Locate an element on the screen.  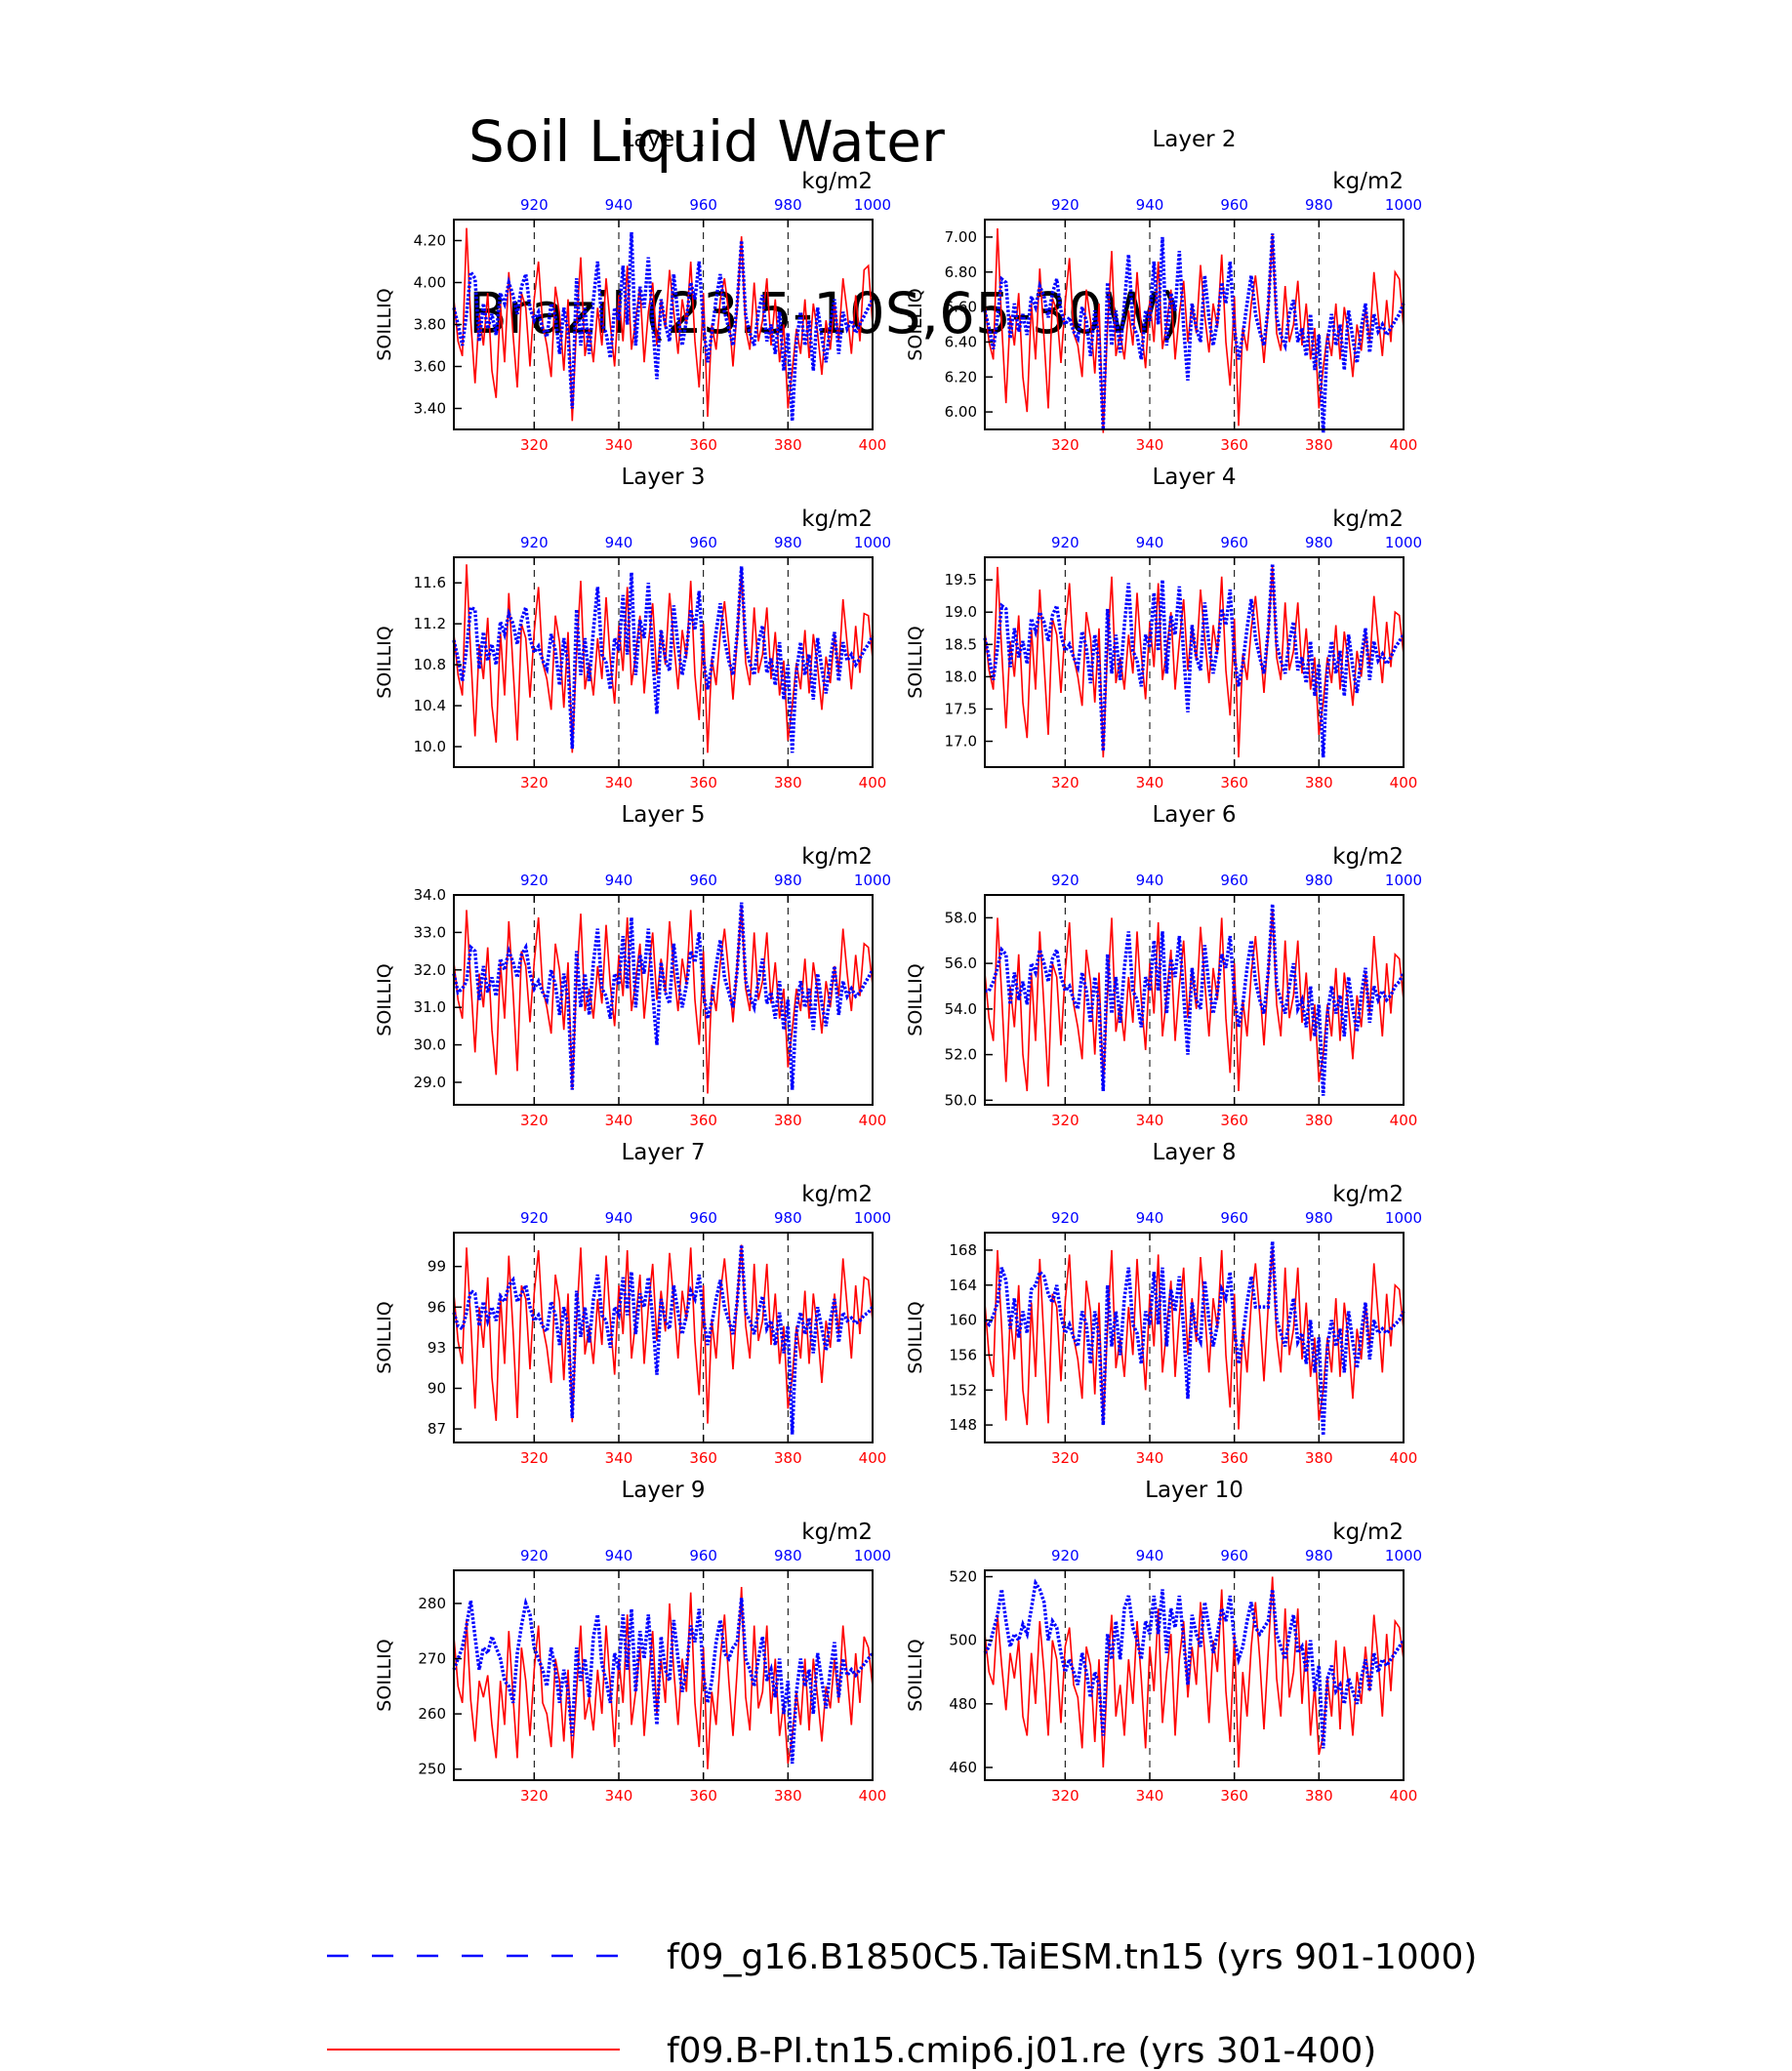
y-tick-label: 18.5 is located at coordinates (961, 644).